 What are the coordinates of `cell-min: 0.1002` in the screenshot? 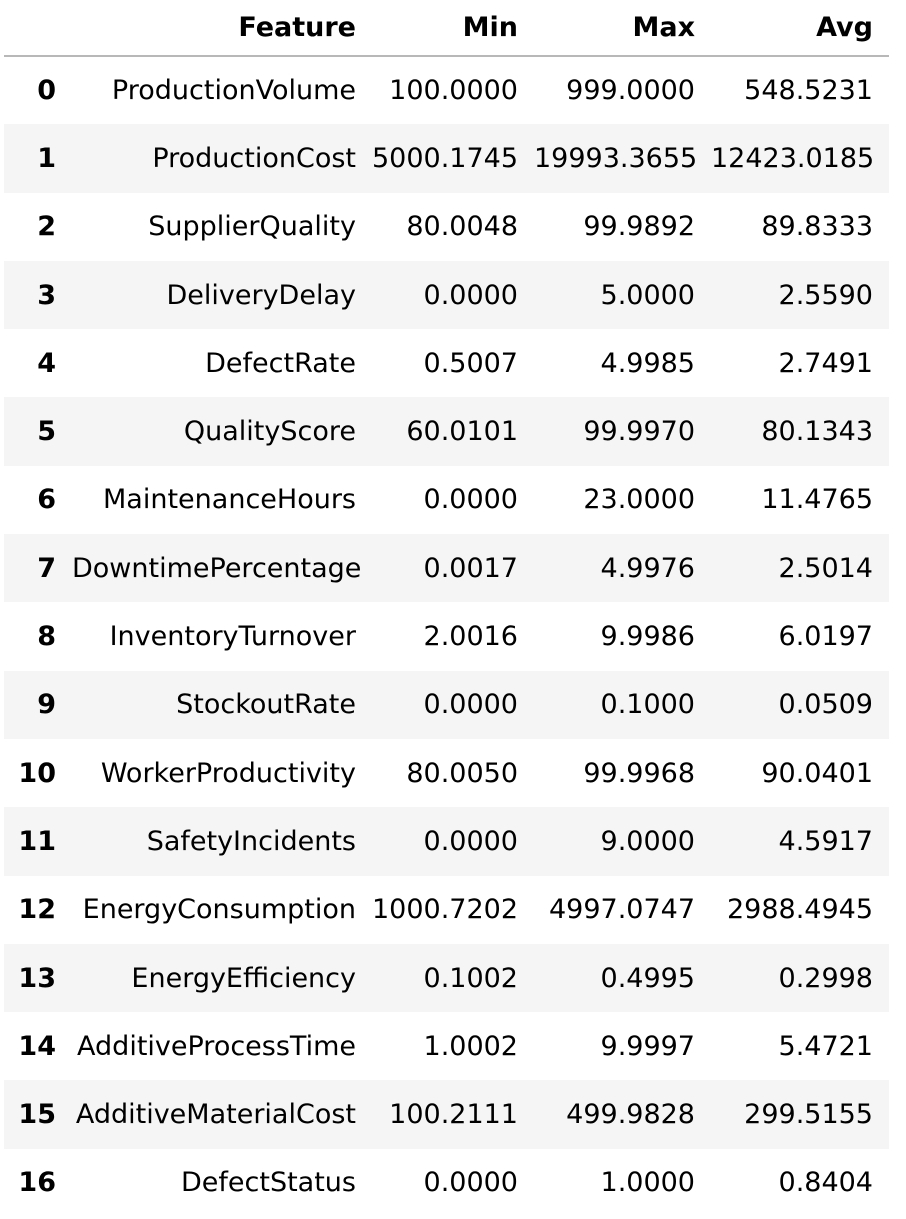 It's located at (470, 978).